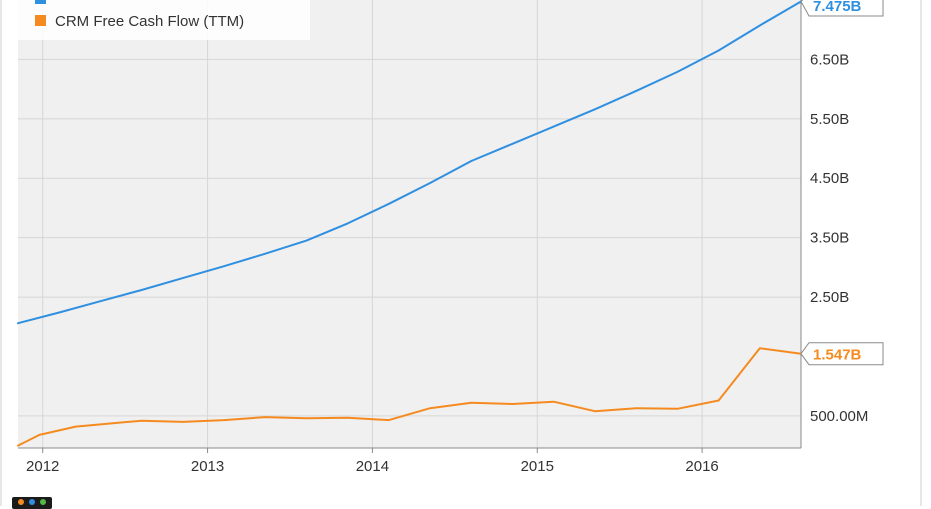  Describe the element at coordinates (40, 2) in the screenshot. I see `legend-swatch-revenue` at that location.